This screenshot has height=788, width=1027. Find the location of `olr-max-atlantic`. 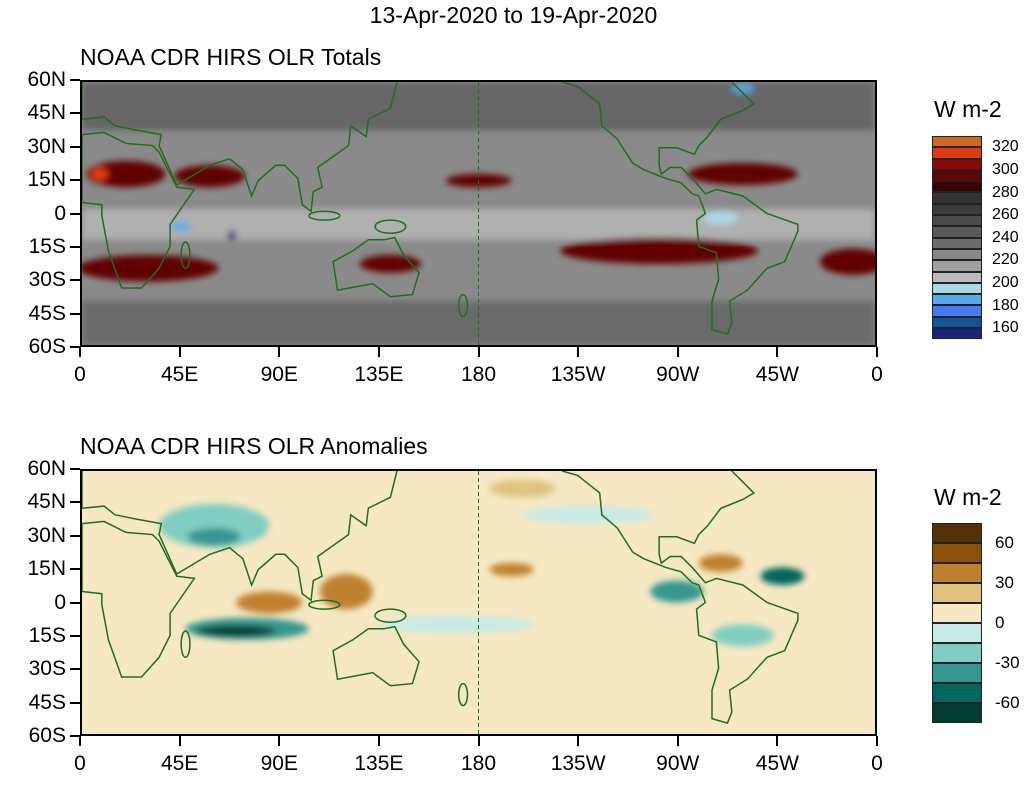

olr-max-atlantic is located at coordinates (742, 174).